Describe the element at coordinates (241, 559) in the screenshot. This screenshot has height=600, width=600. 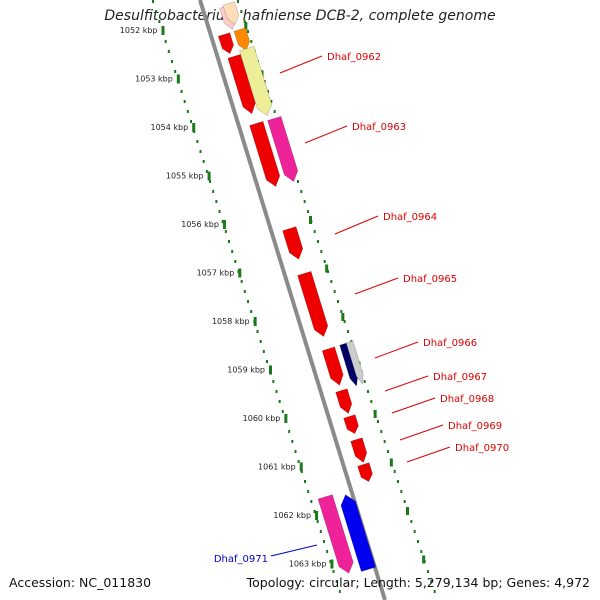
I see `gene-label: Dhaf_0971` at that location.